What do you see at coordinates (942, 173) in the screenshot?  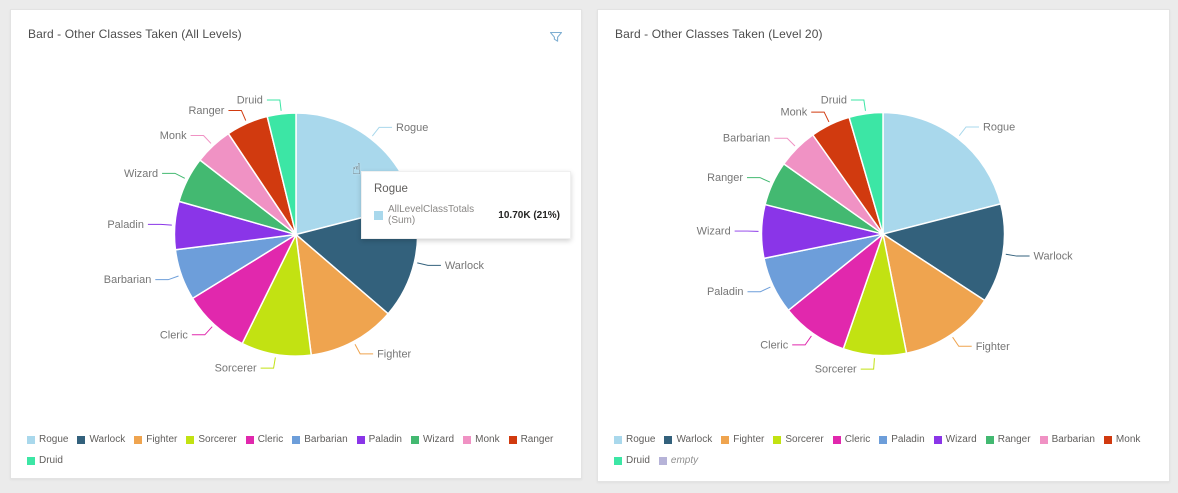 I see `pie-slice-rogue` at bounding box center [942, 173].